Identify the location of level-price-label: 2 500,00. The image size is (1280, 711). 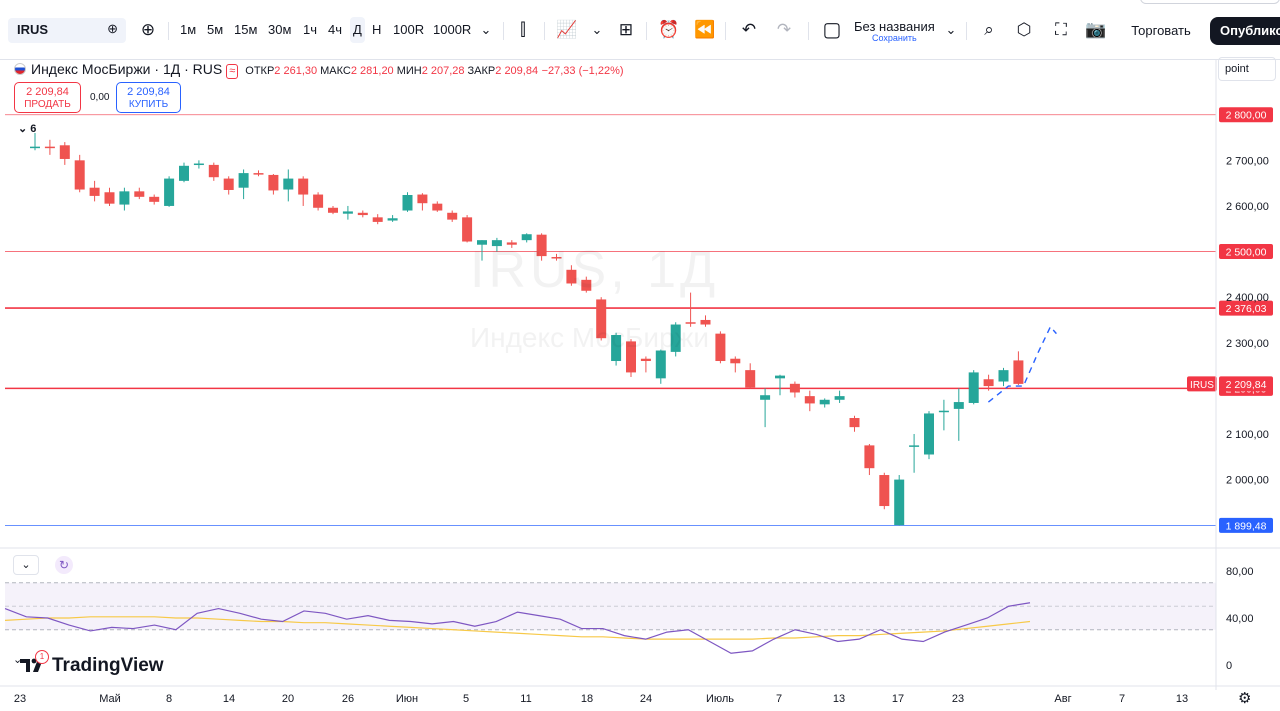
(1246, 253).